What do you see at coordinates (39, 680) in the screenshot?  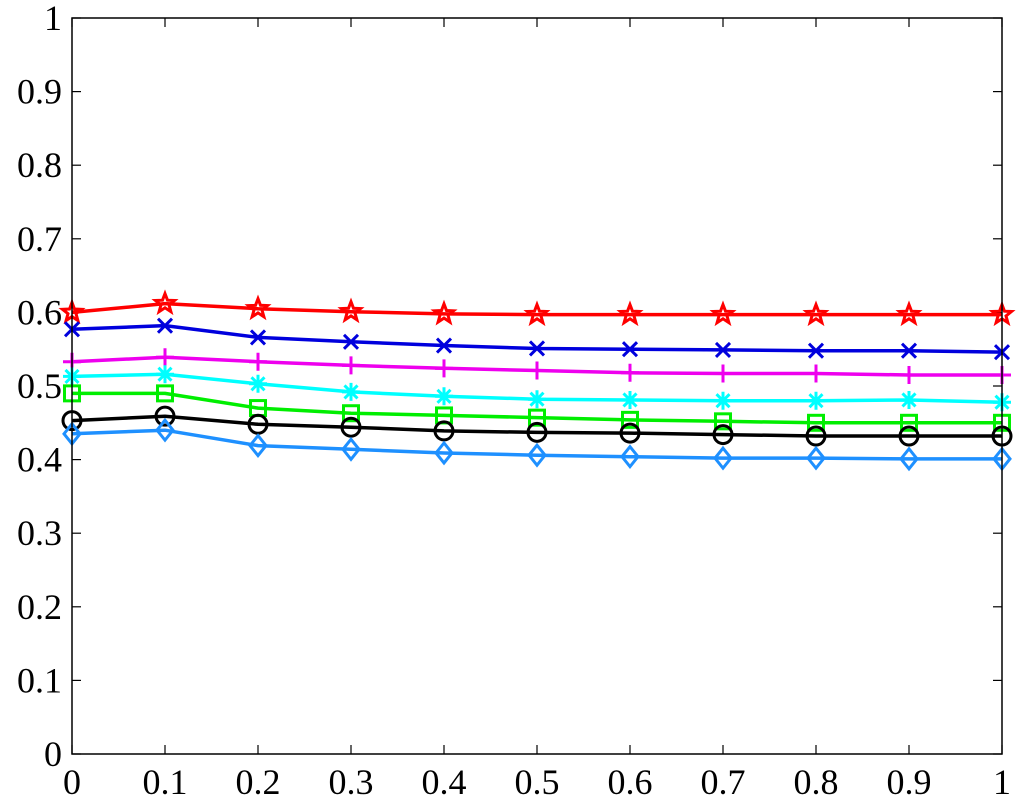 I see `y-tick-label: 0.1` at bounding box center [39, 680].